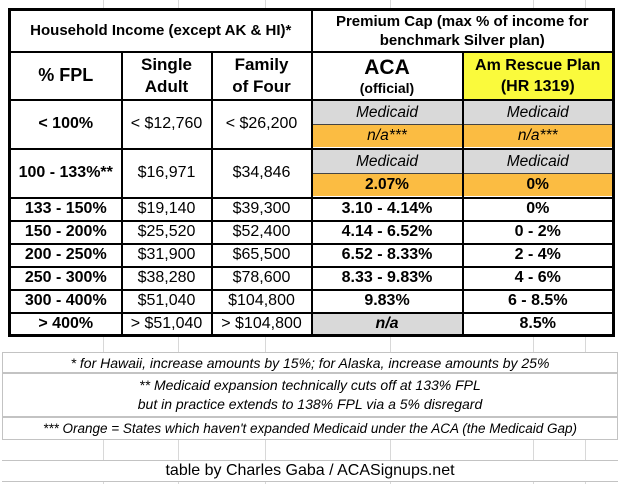 Image resolution: width=620 pixels, height=484 pixels. Describe the element at coordinates (166, 209) in the screenshot. I see `single-cell: $19,140` at that location.